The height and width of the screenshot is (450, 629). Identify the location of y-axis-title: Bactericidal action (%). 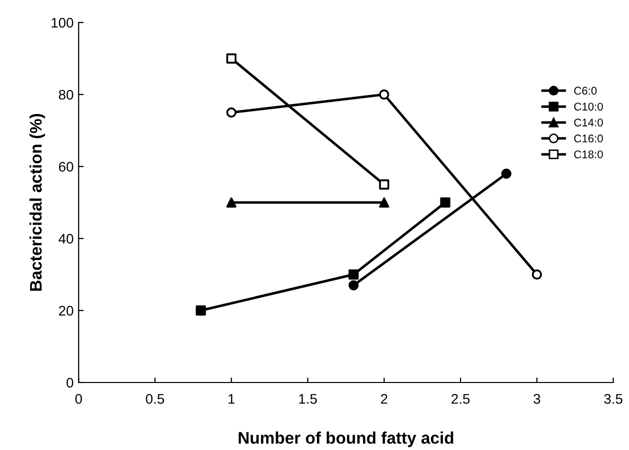
(38, 202).